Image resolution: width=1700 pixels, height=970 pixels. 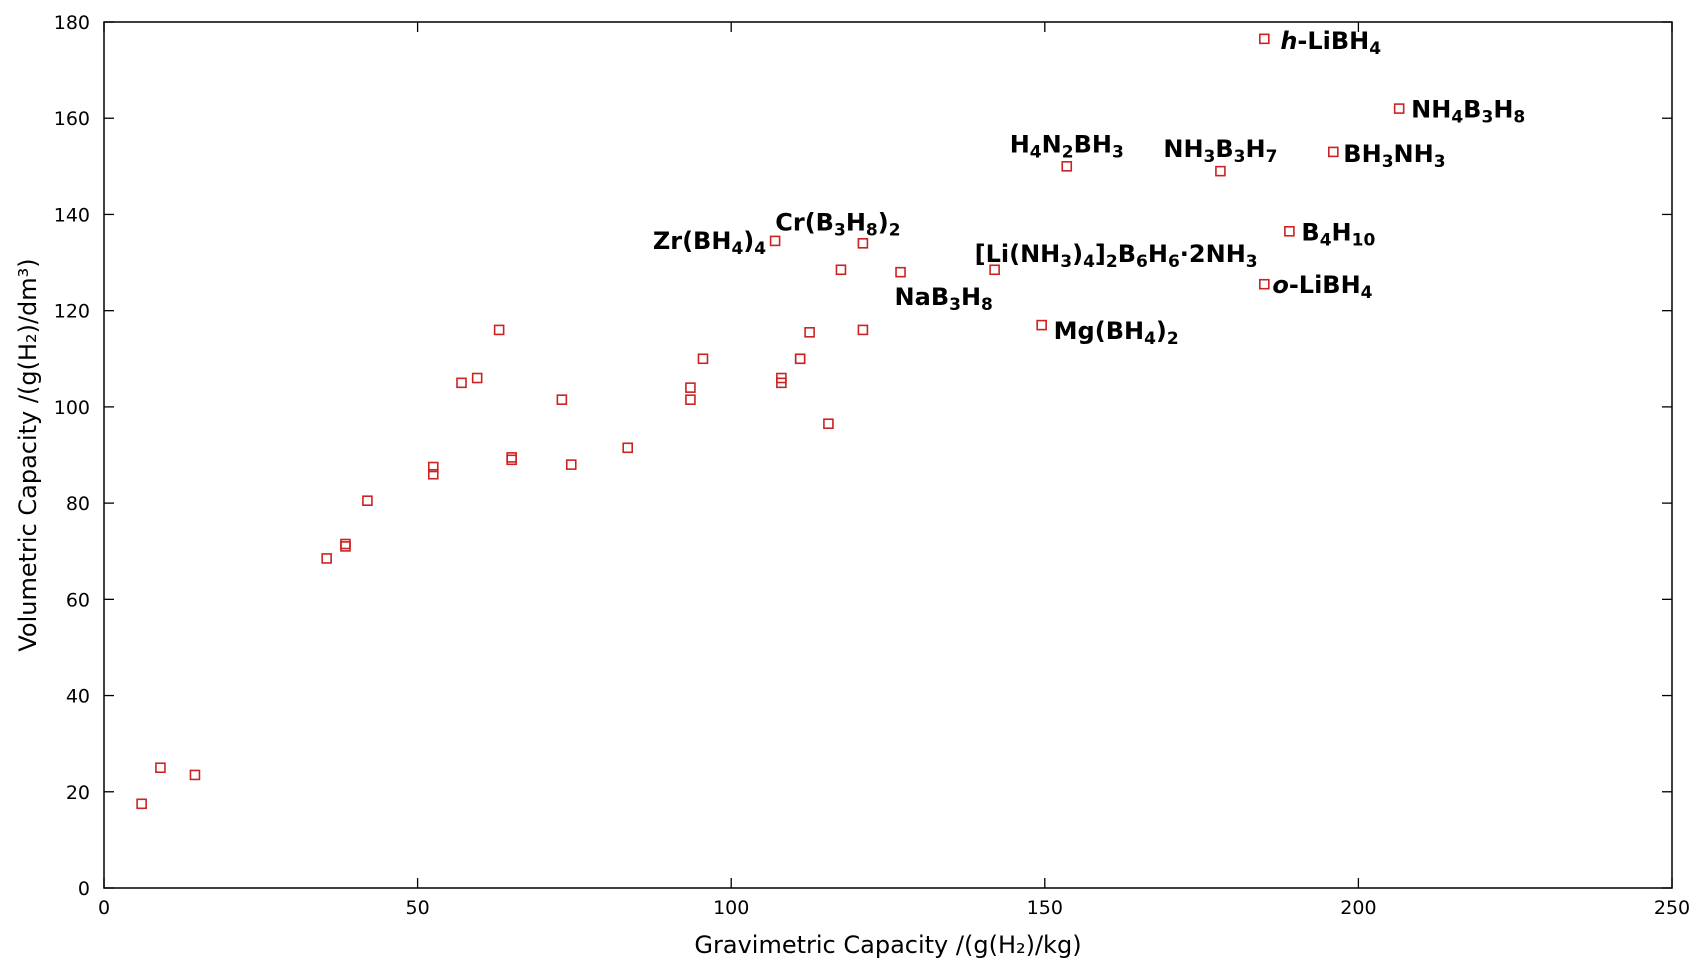 I want to click on x-axis-label: Gravimetric Capacity /(g(H₂)/kg), so click(x=887, y=945).